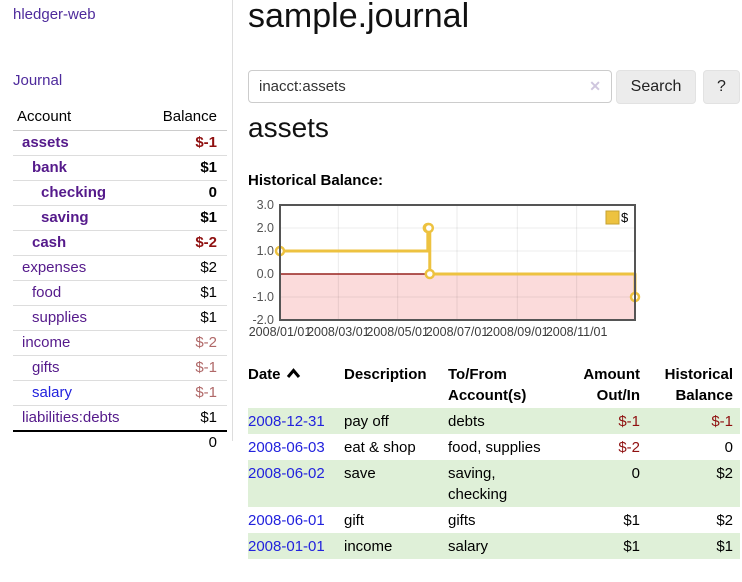  I want to click on search-input, so click(430, 86).